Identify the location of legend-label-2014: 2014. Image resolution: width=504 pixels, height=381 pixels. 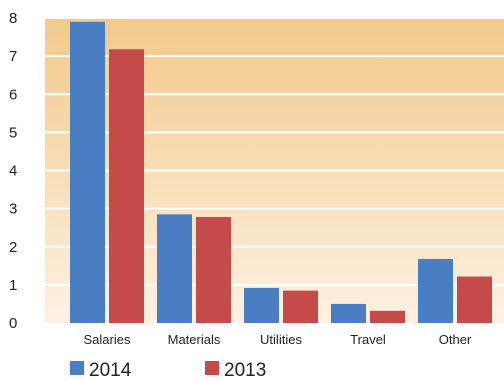
(110, 370).